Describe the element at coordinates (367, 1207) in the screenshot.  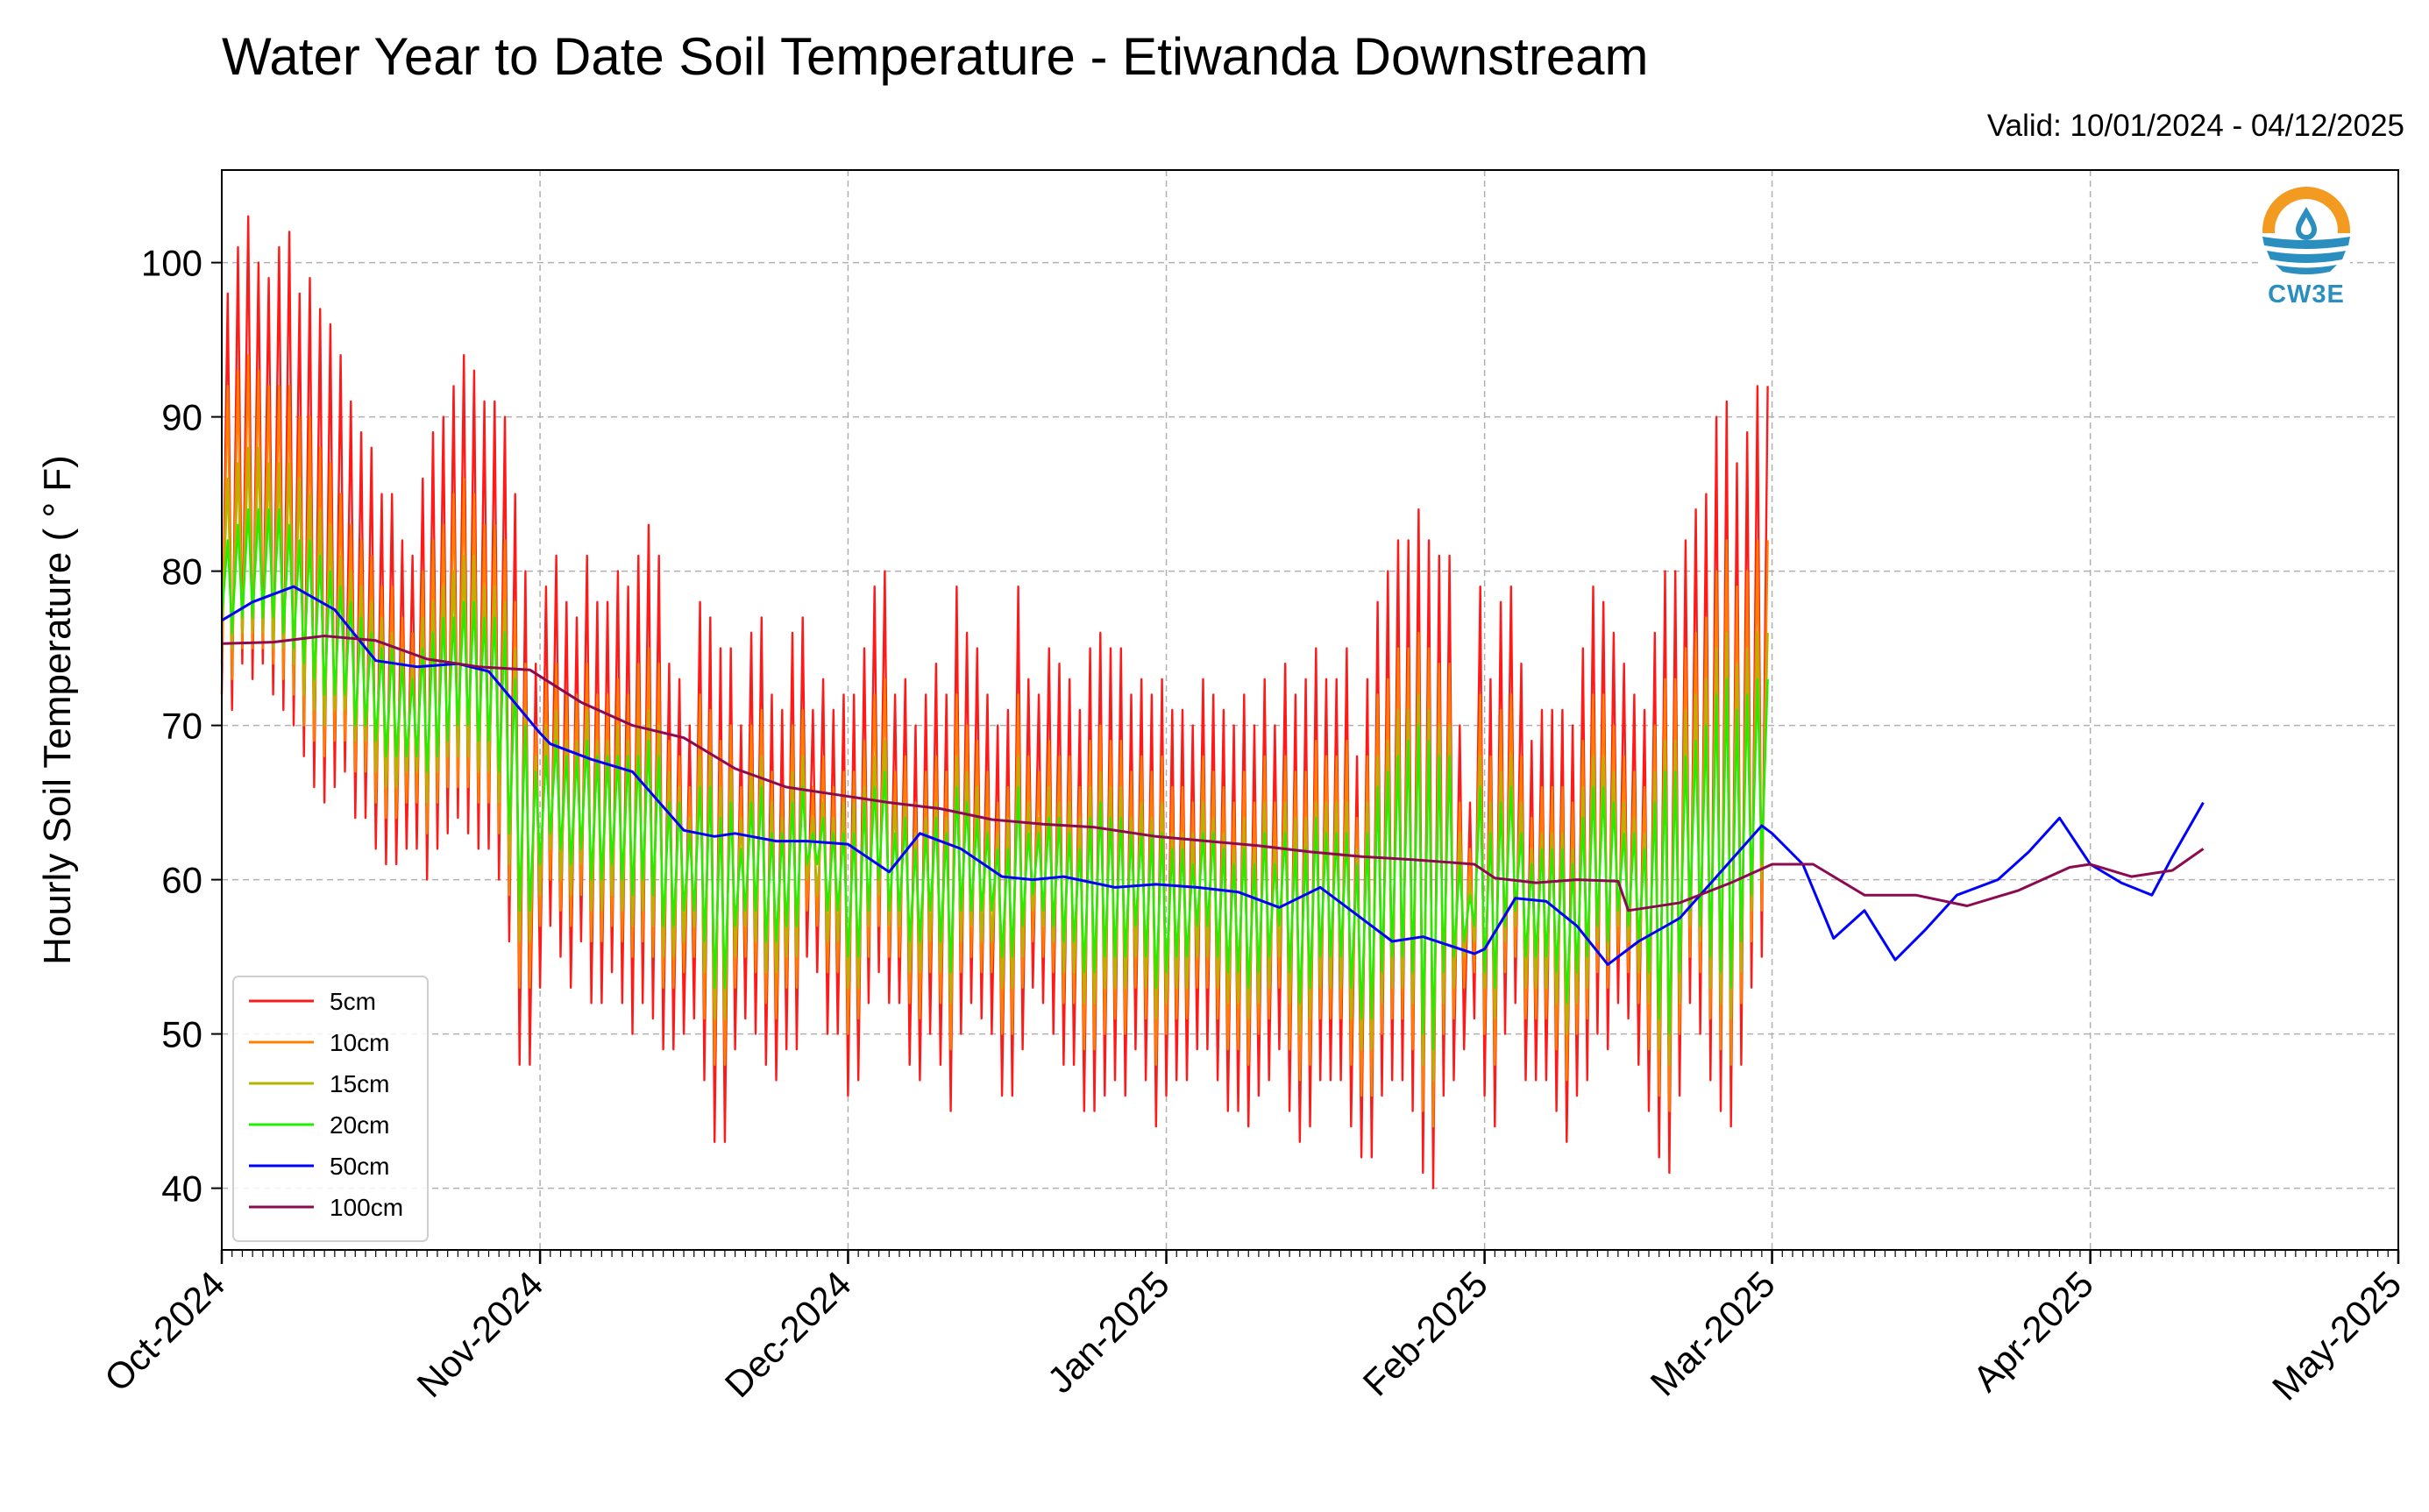
I see `legend-label: 100cm` at that location.